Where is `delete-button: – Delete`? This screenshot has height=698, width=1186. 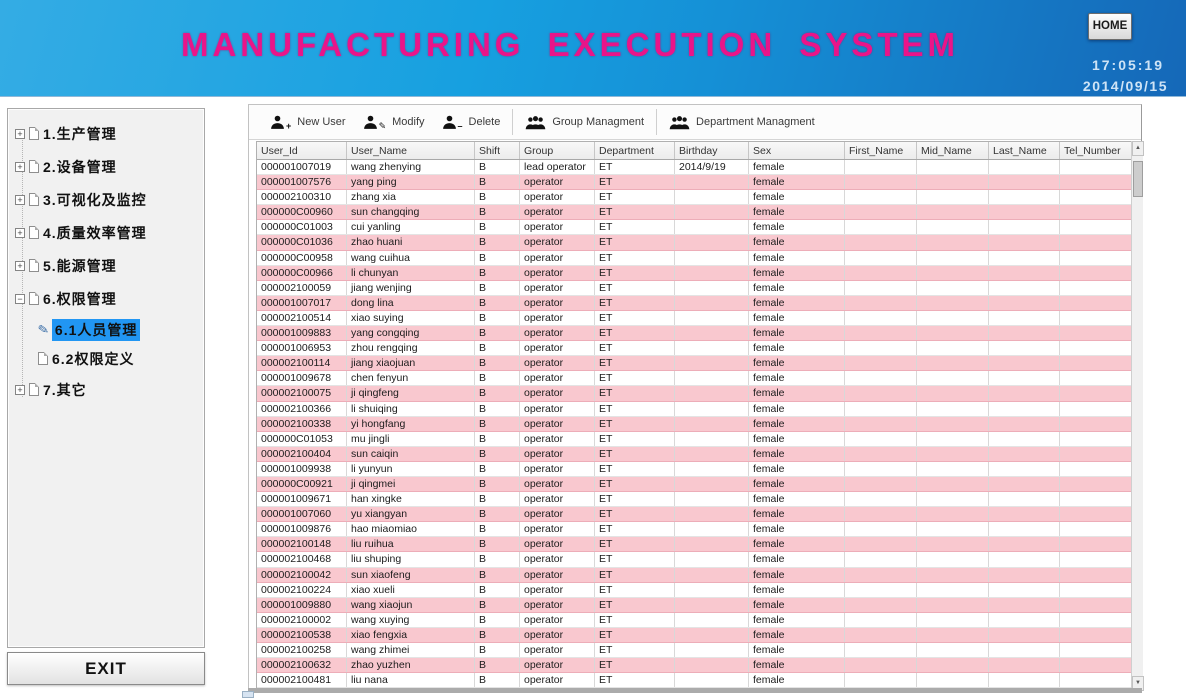 delete-button: – Delete is located at coordinates (471, 122).